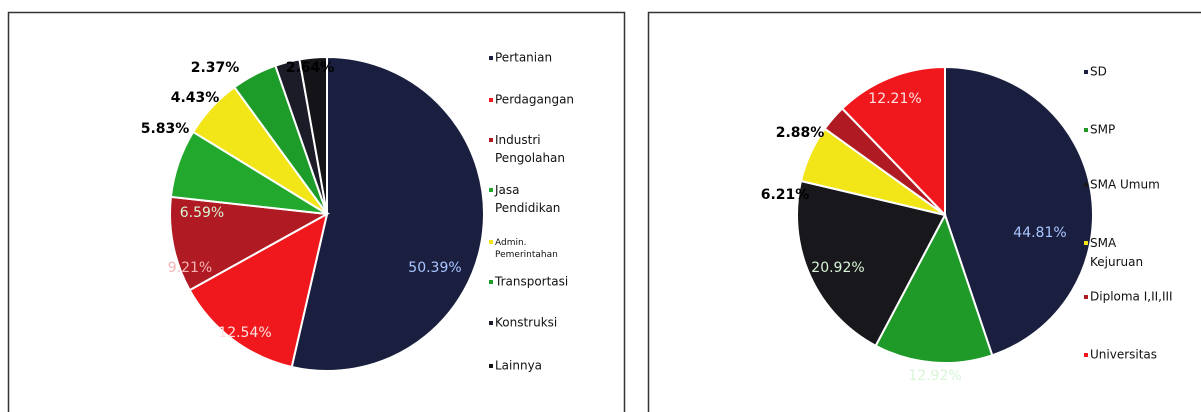 The height and width of the screenshot is (412, 1201). Describe the element at coordinates (531, 282) in the screenshot. I see `legend-label: Transportasi` at that location.